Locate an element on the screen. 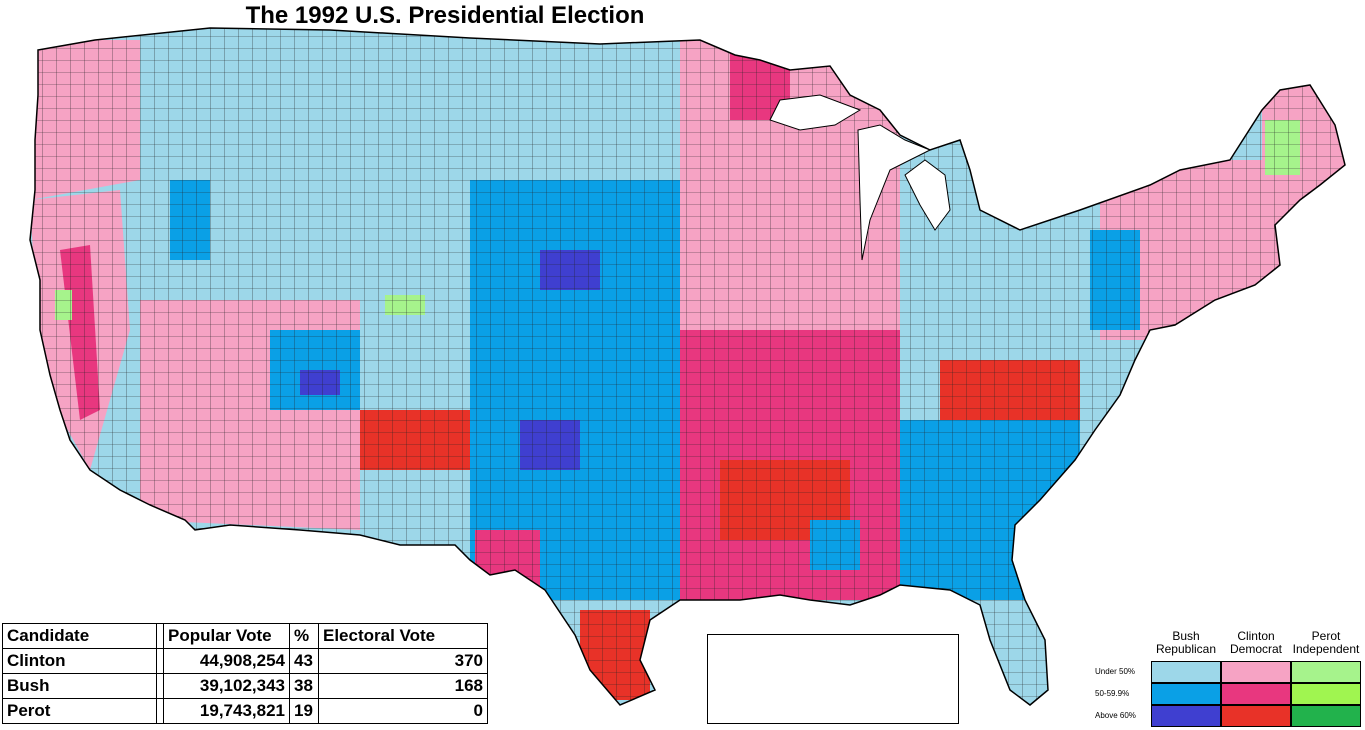  legend-header-bush: Bush Republican is located at coordinates (1186, 643).